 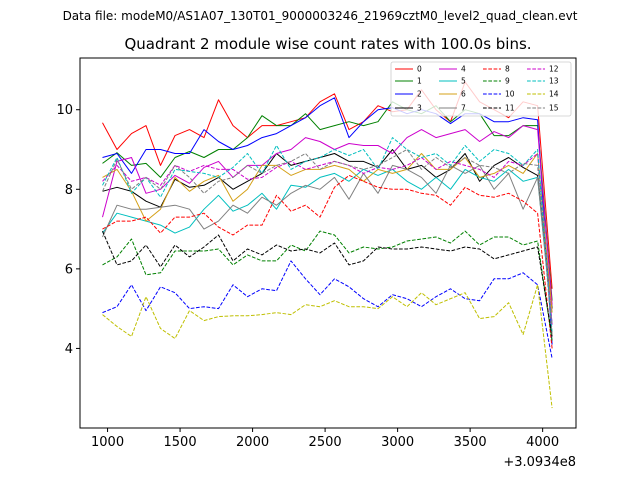 What do you see at coordinates (554, 81) in the screenshot?
I see `legend-label-13: 13` at bounding box center [554, 81].